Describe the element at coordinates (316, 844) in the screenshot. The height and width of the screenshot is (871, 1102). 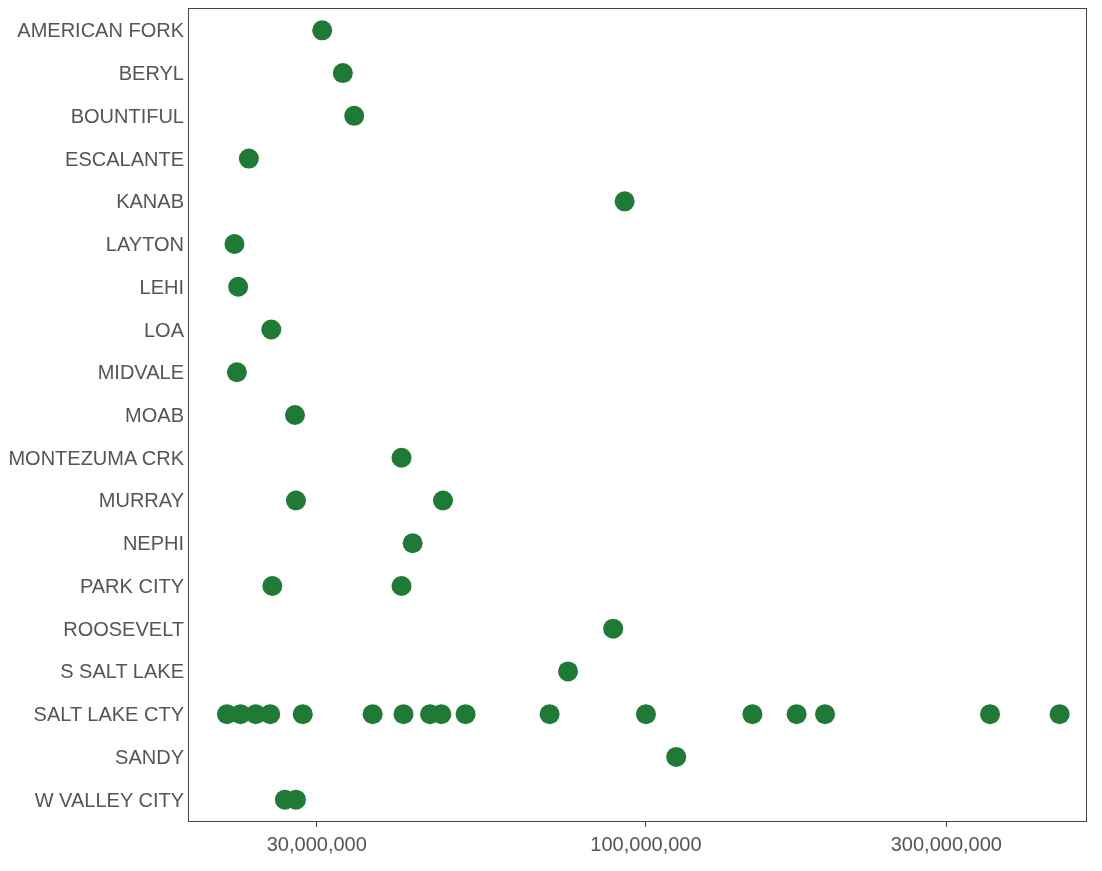
I see `x-tick-label: 30,000,000` at that location.